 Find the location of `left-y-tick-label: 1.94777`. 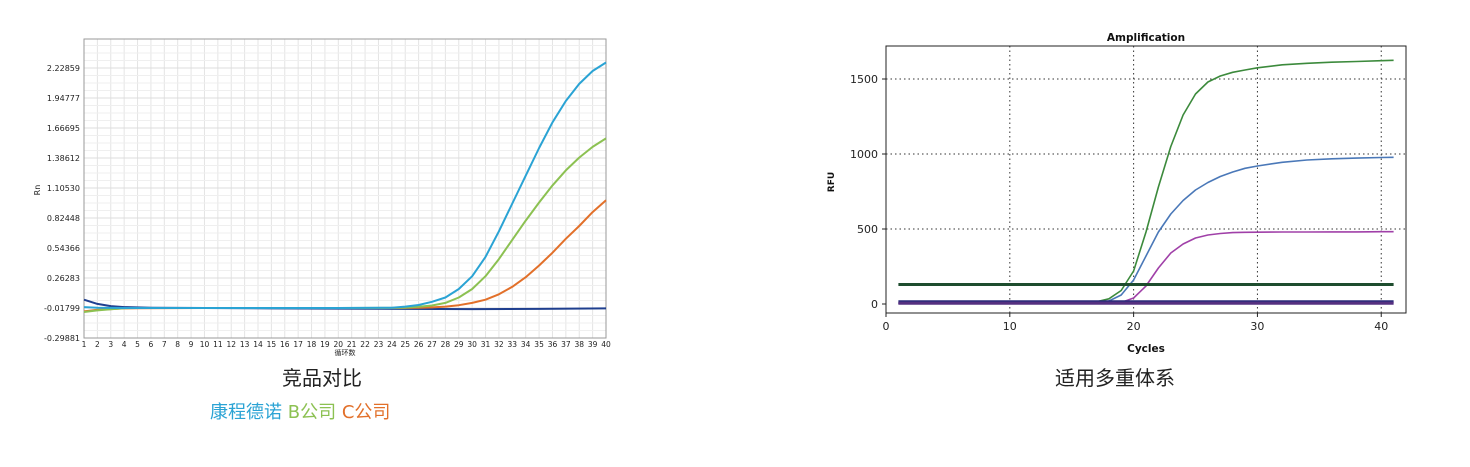

left-y-tick-label: 1.94777 is located at coordinates (63, 98).